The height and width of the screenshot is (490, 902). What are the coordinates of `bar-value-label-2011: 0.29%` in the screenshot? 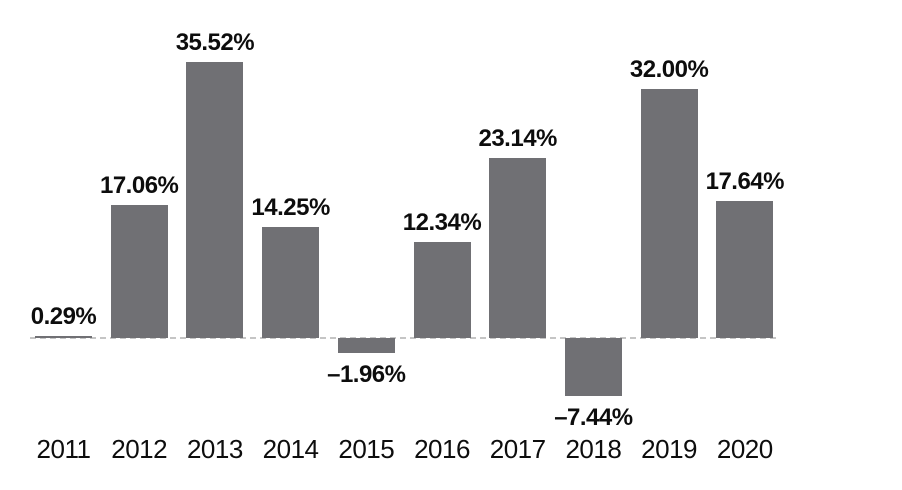 It's located at (63, 316).